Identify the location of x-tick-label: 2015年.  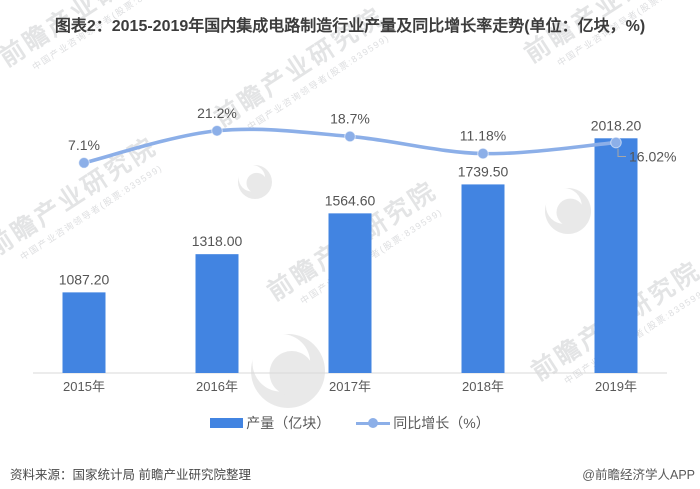
(84, 386).